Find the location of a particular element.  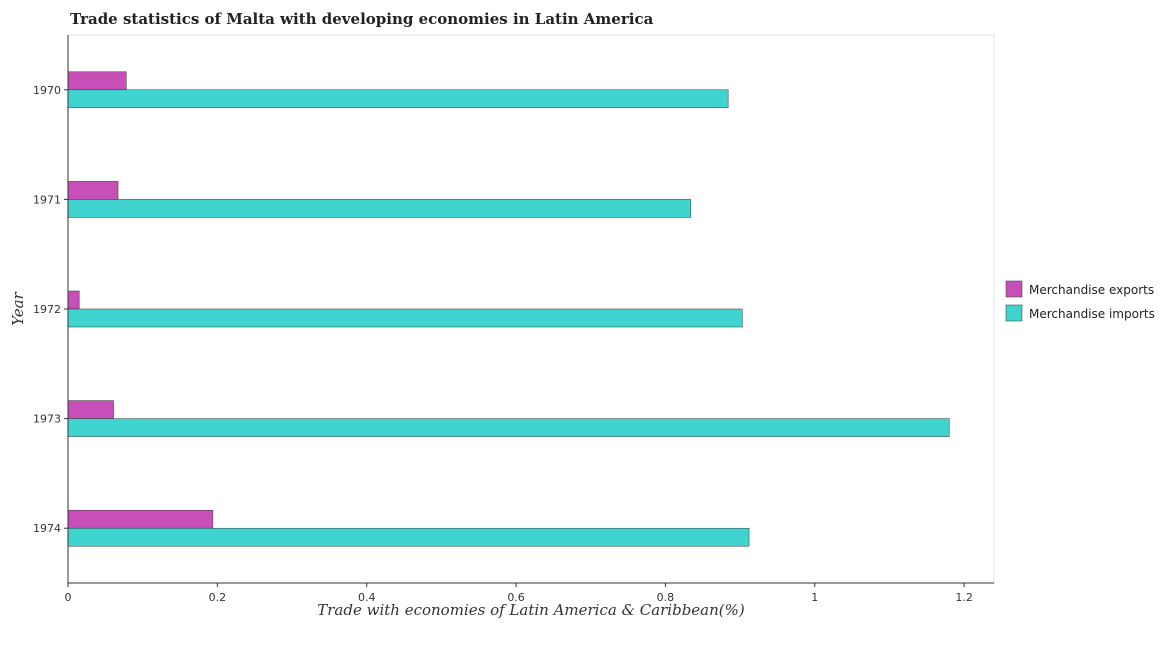

legend: Merchandise exports Merchandise imports is located at coordinates (1080, 301).